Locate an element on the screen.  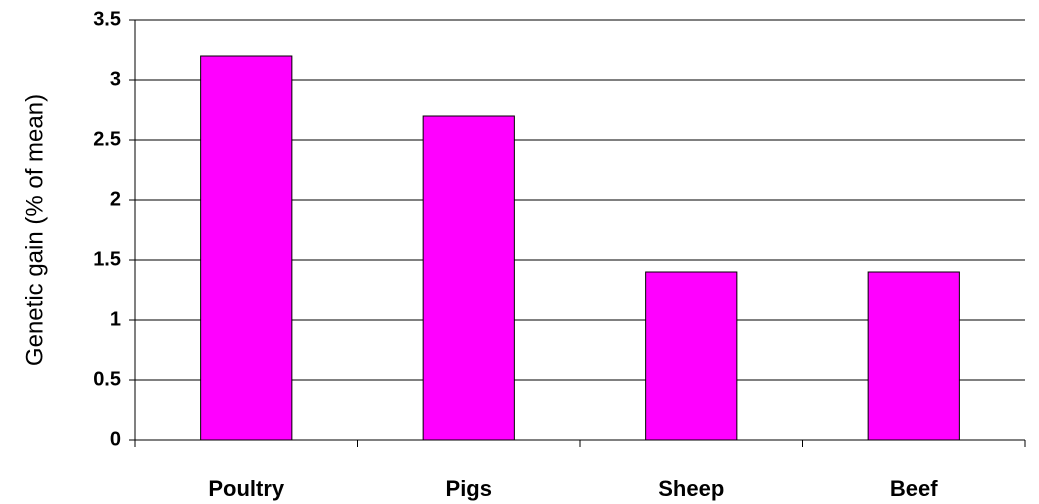
y-tick-label: 2.5 is located at coordinates (107, 139).